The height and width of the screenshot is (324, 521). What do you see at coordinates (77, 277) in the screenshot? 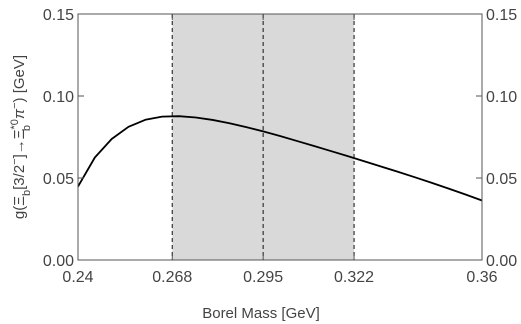
I see `x-tick-label: 0.24` at bounding box center [77, 277].